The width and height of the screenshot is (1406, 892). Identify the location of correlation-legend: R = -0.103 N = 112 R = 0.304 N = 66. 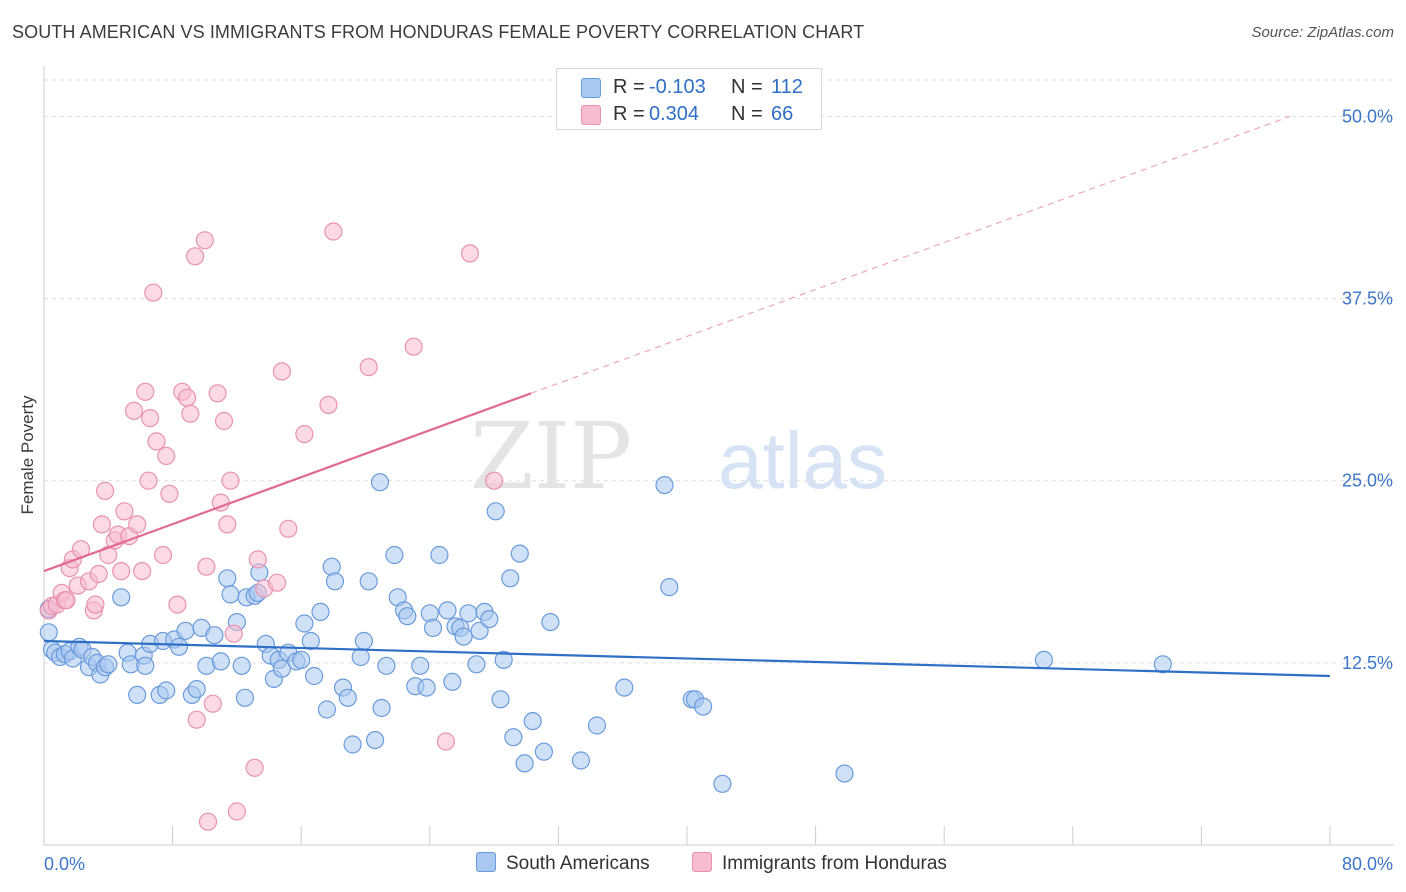
(689, 99).